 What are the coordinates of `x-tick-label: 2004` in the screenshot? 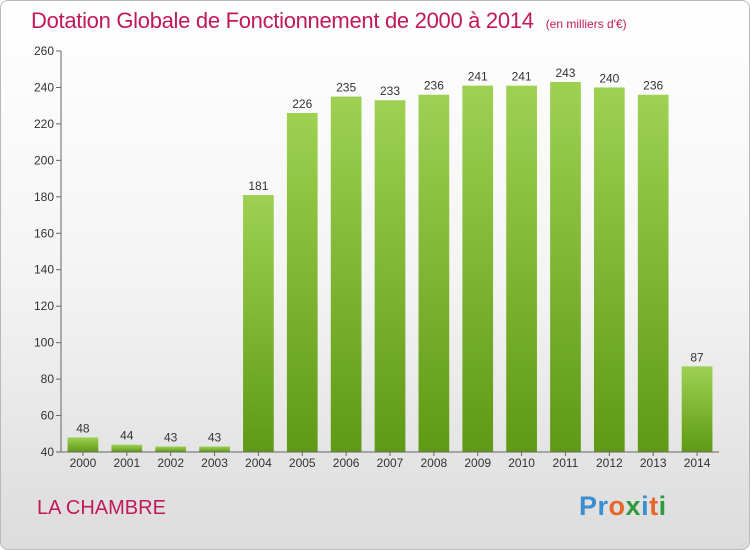 It's located at (258, 463).